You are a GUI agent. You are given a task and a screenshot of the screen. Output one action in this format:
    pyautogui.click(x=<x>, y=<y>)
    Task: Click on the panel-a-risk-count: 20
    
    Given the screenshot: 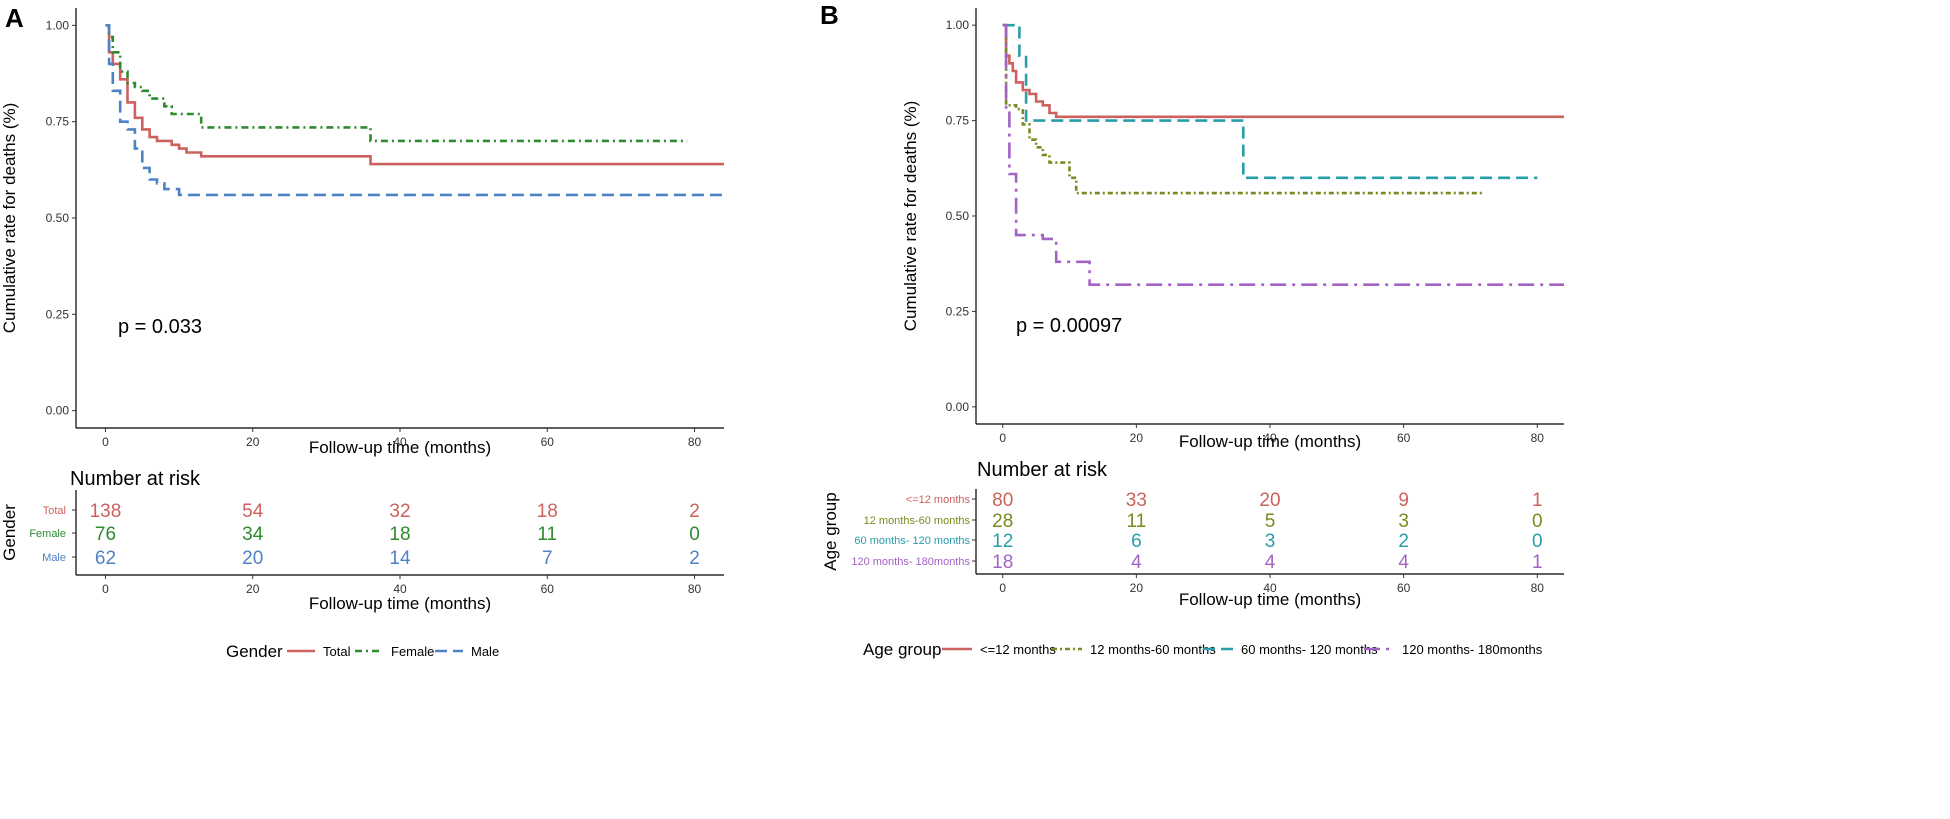 What is the action you would take?
    pyautogui.click(x=252, y=558)
    